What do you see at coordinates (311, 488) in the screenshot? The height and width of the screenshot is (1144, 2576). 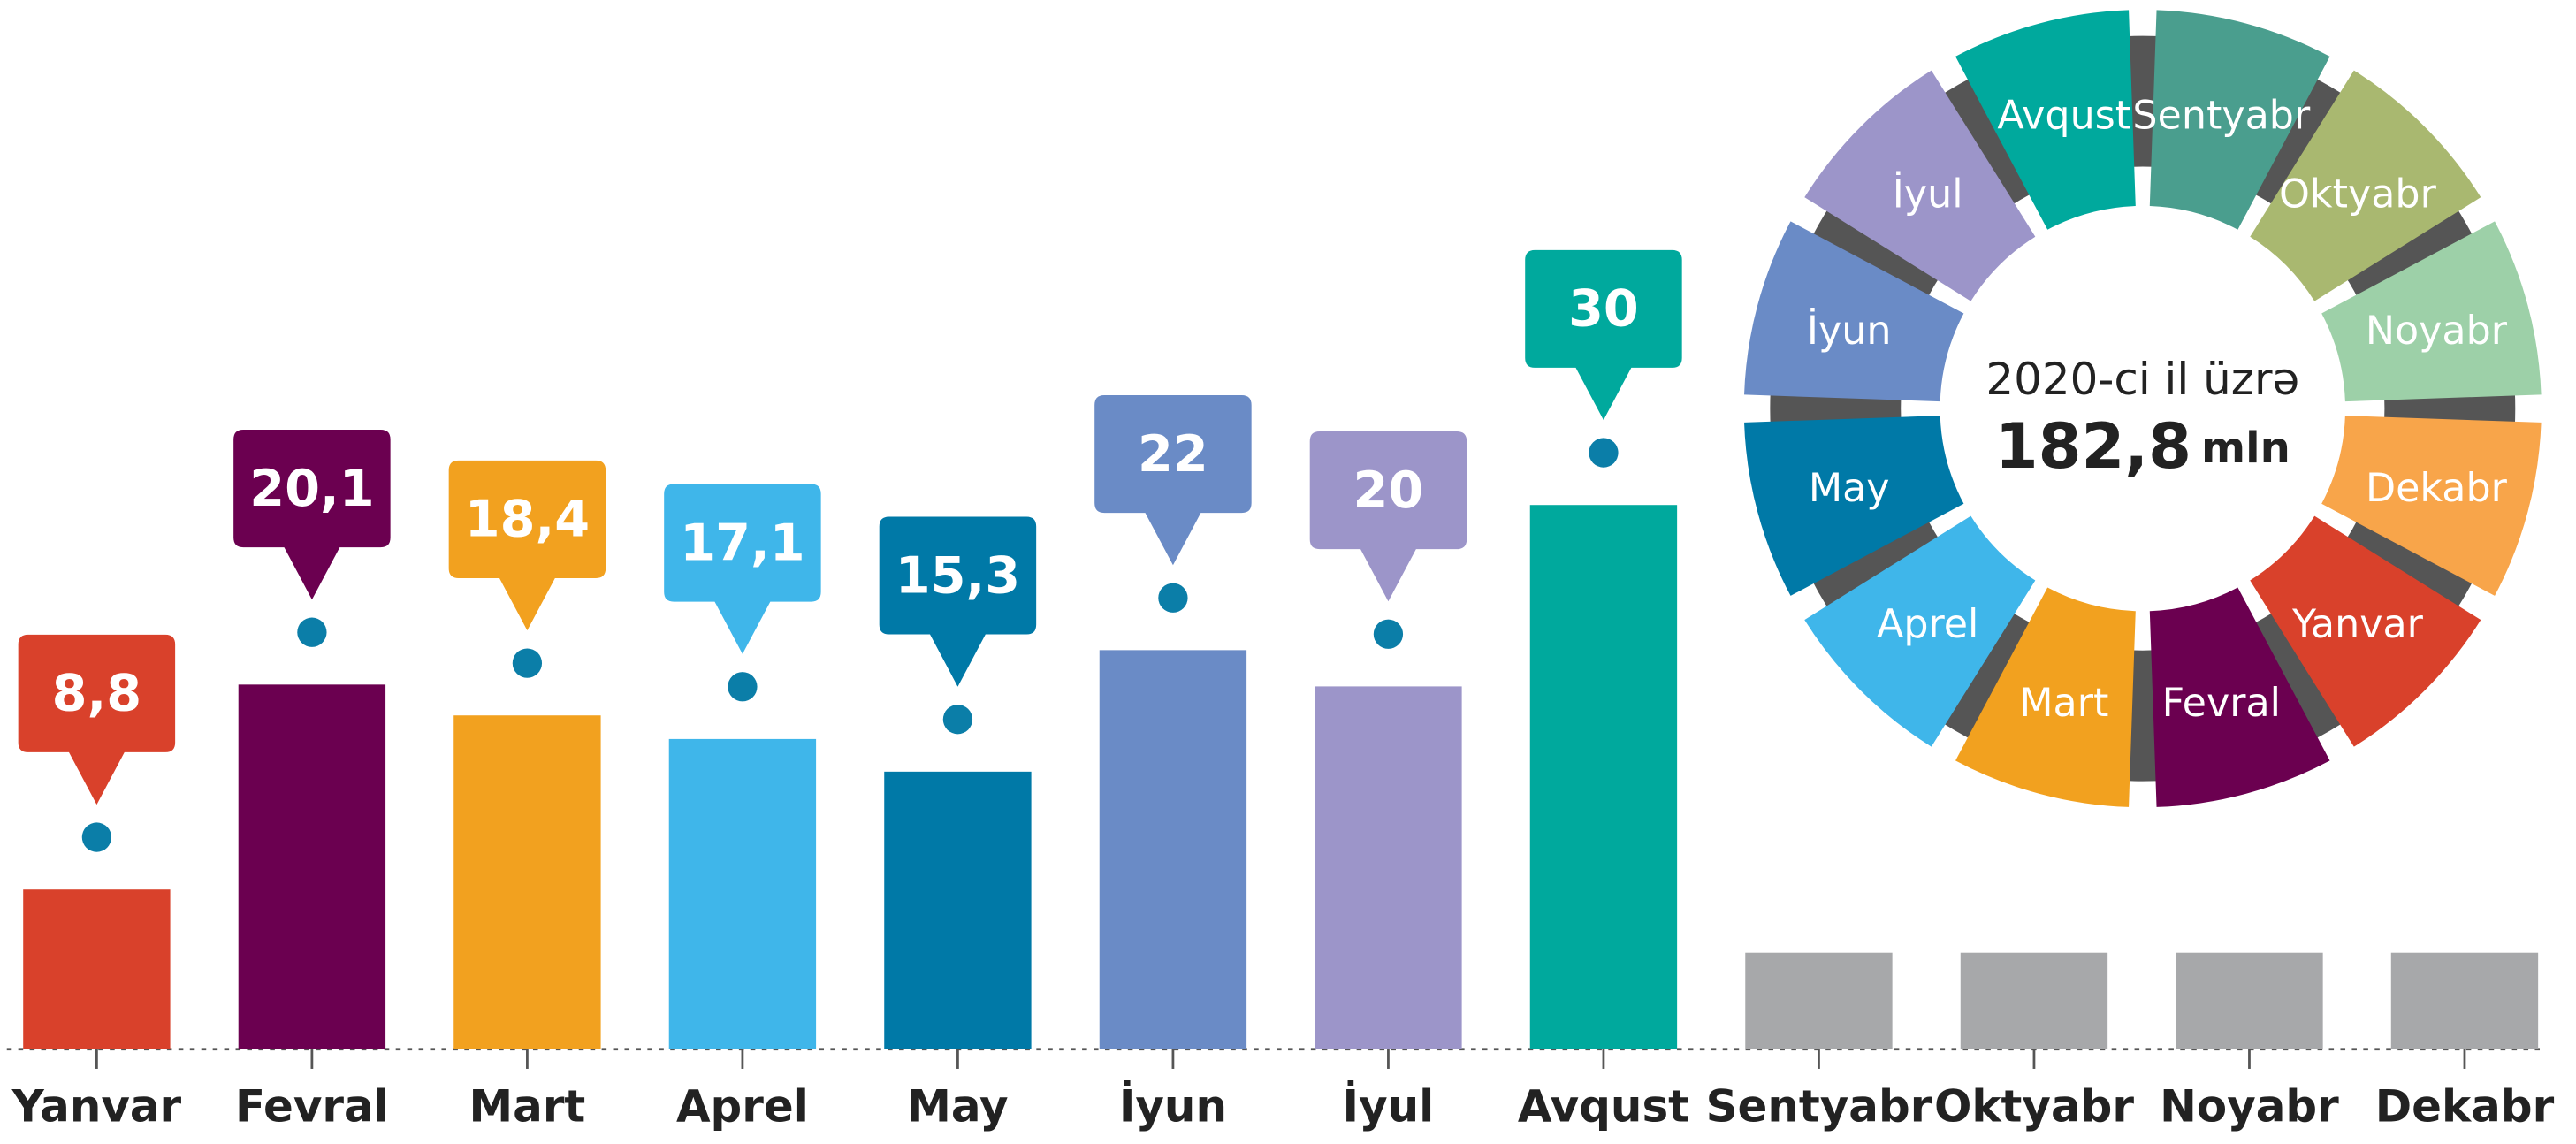 I see `value-label: 20,1` at bounding box center [311, 488].